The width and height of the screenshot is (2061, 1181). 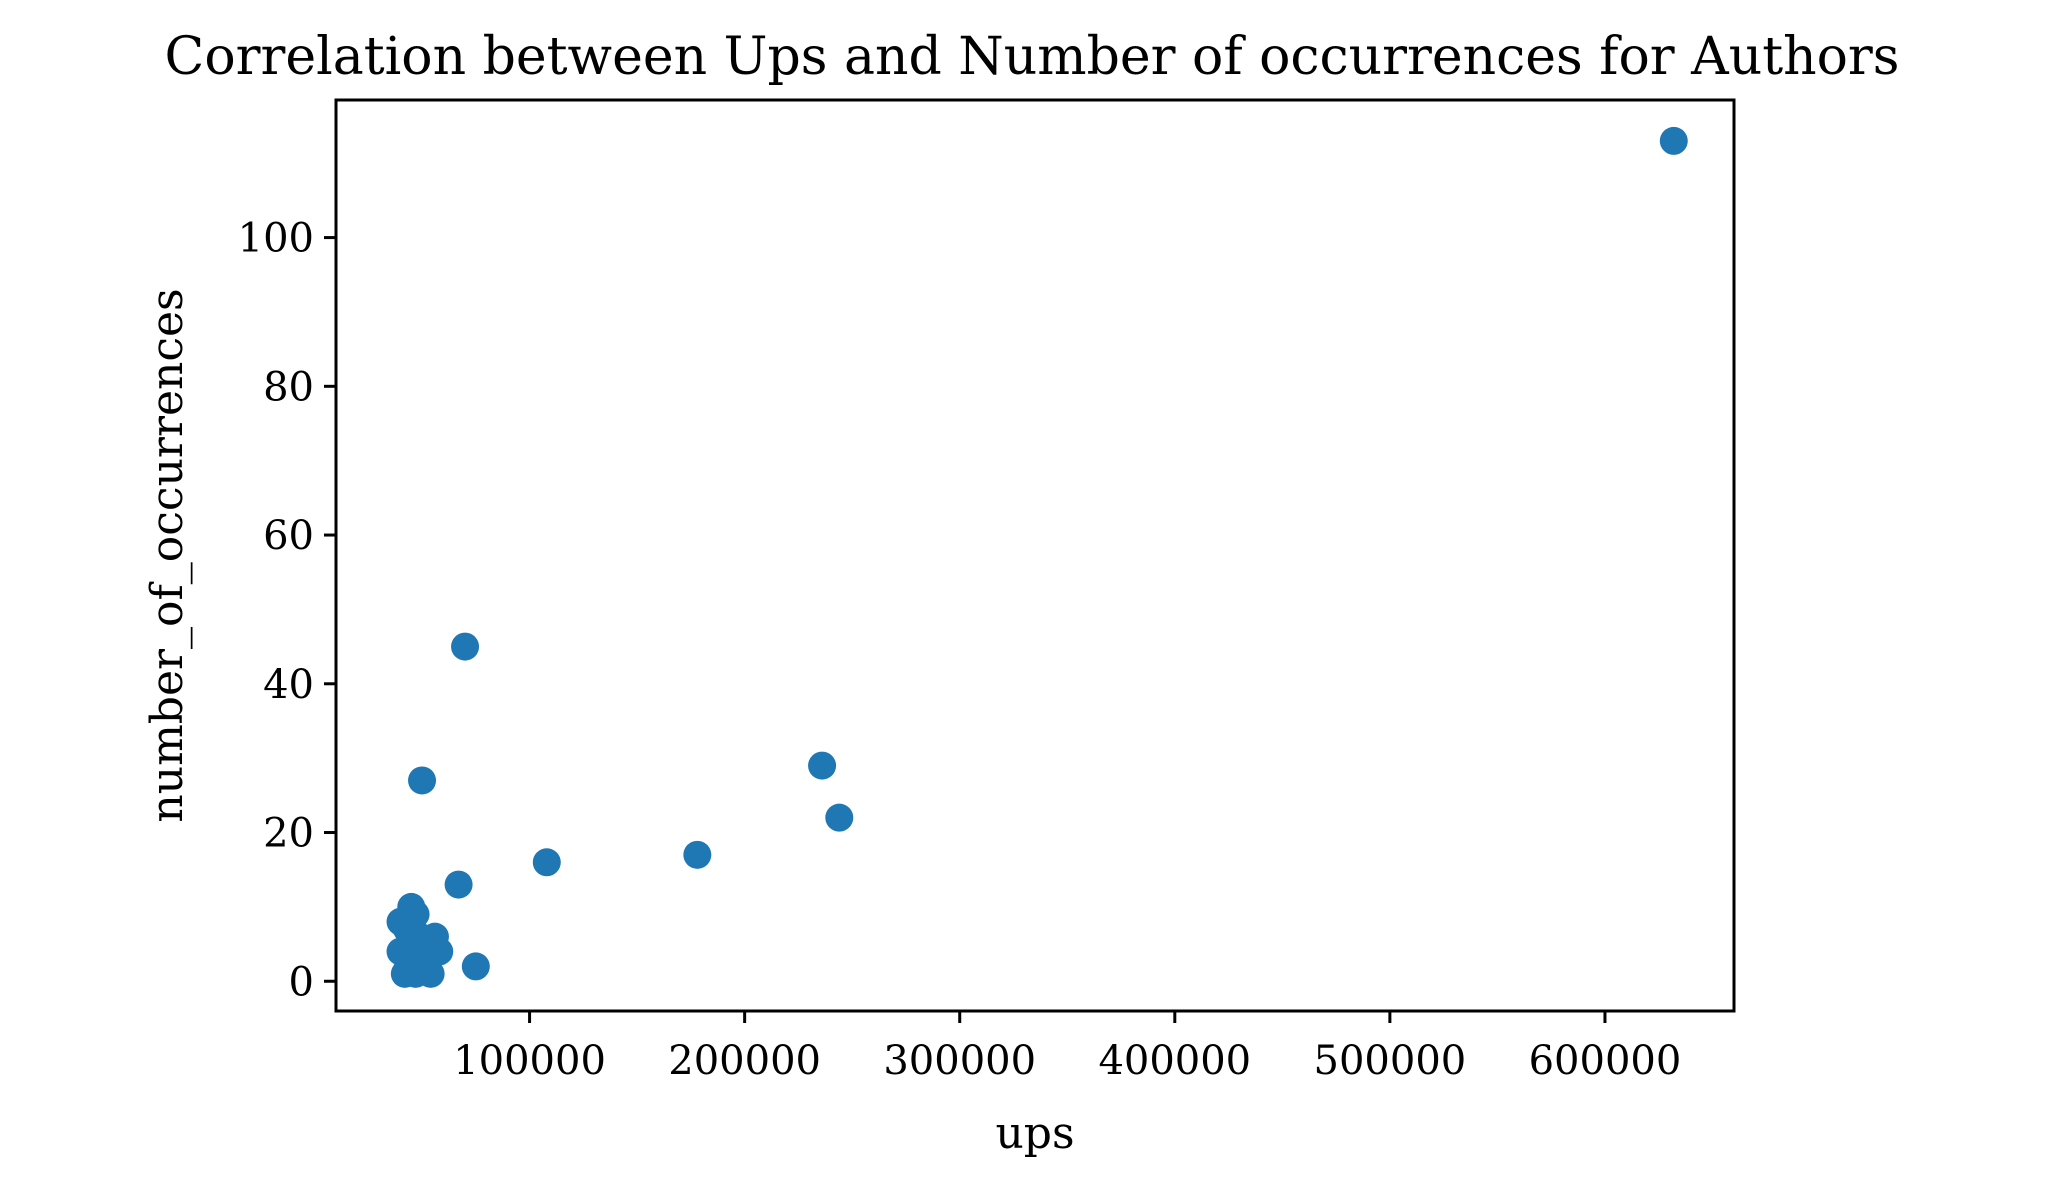 What do you see at coordinates (529, 1061) in the screenshot?
I see `x-tick-label: 100000` at bounding box center [529, 1061].